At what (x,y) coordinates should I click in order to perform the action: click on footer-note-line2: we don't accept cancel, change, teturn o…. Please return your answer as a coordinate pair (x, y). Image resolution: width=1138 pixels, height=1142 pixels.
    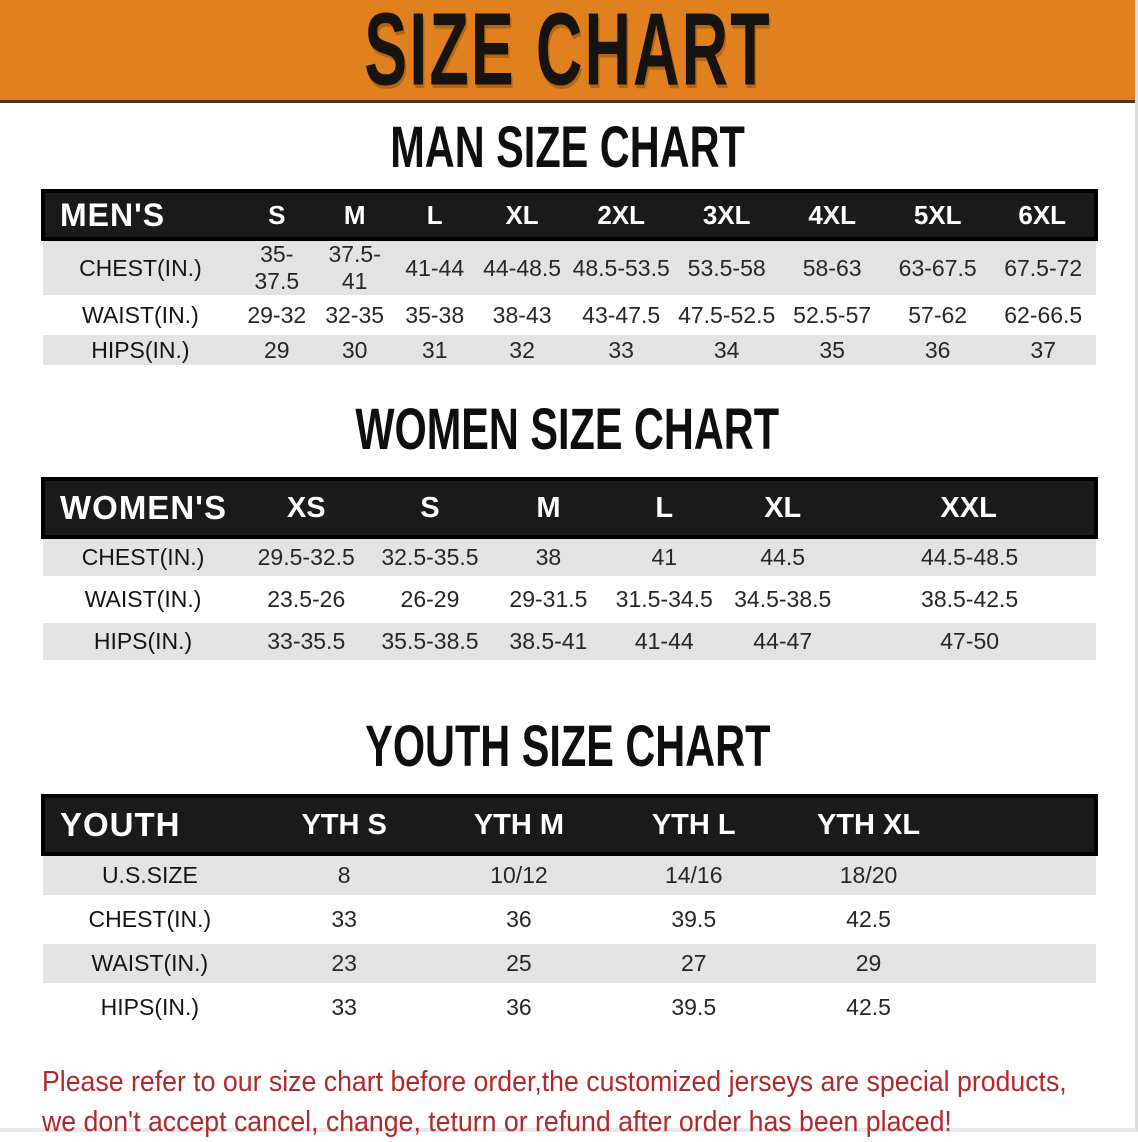
    Looking at the image, I should click on (497, 1122).